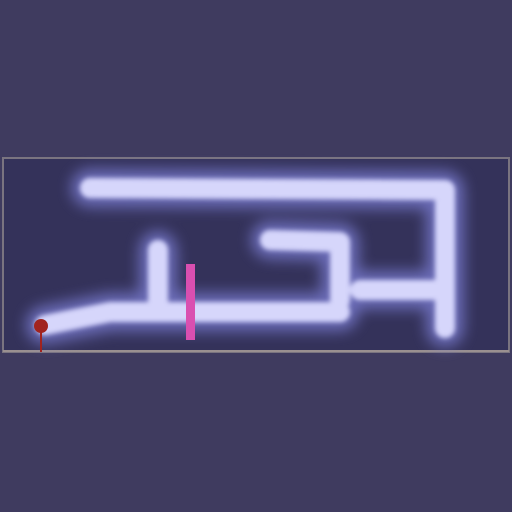  Describe the element at coordinates (41, 326) in the screenshot. I see `player-ball` at that location.